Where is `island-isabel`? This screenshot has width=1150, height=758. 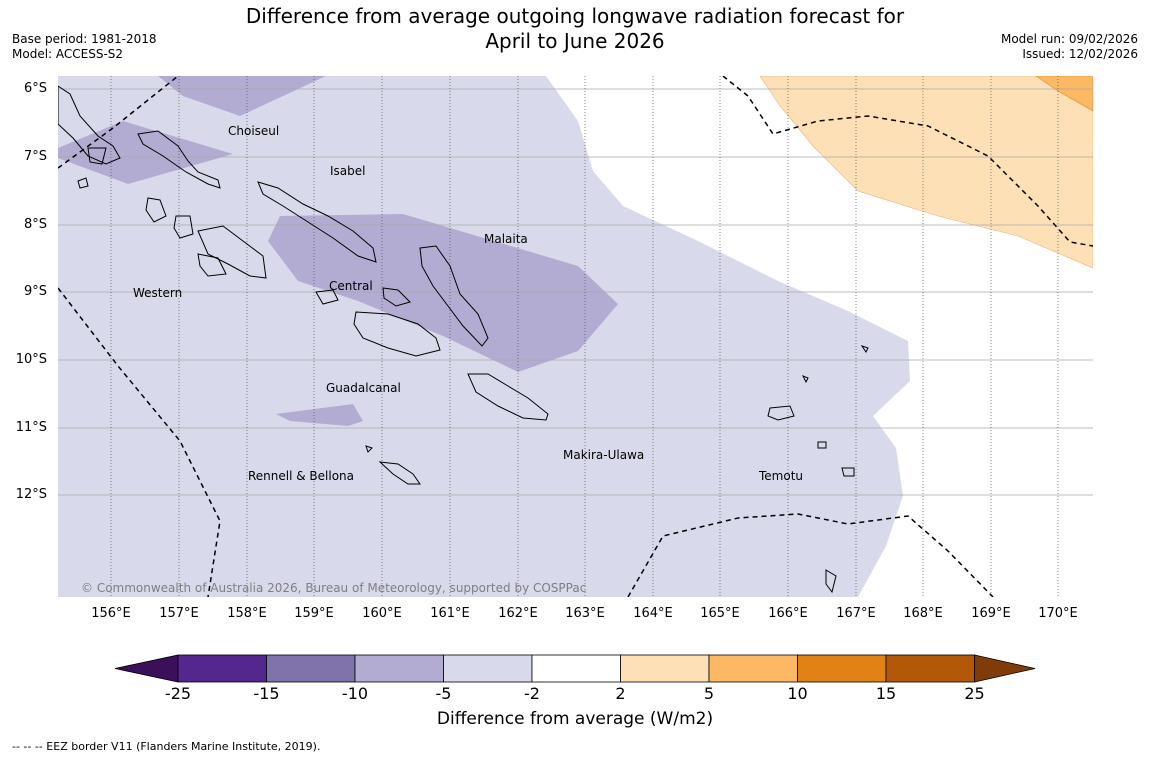
island-isabel is located at coordinates (317, 222).